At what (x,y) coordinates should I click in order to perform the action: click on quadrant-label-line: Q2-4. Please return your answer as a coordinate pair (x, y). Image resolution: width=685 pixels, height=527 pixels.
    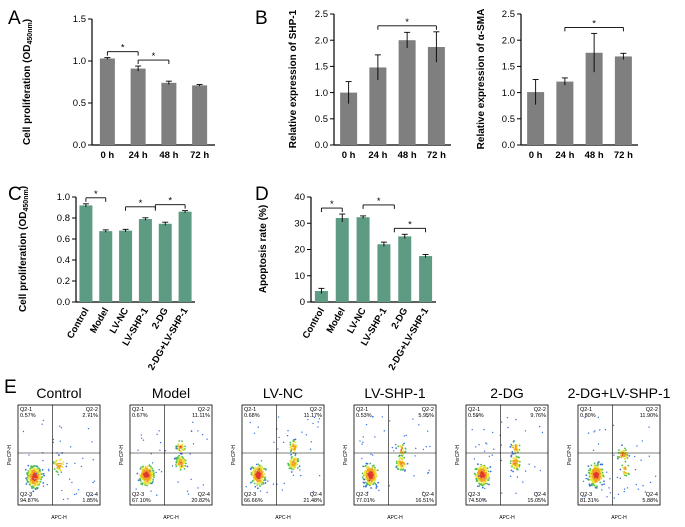
    Looking at the image, I should click on (428, 495).